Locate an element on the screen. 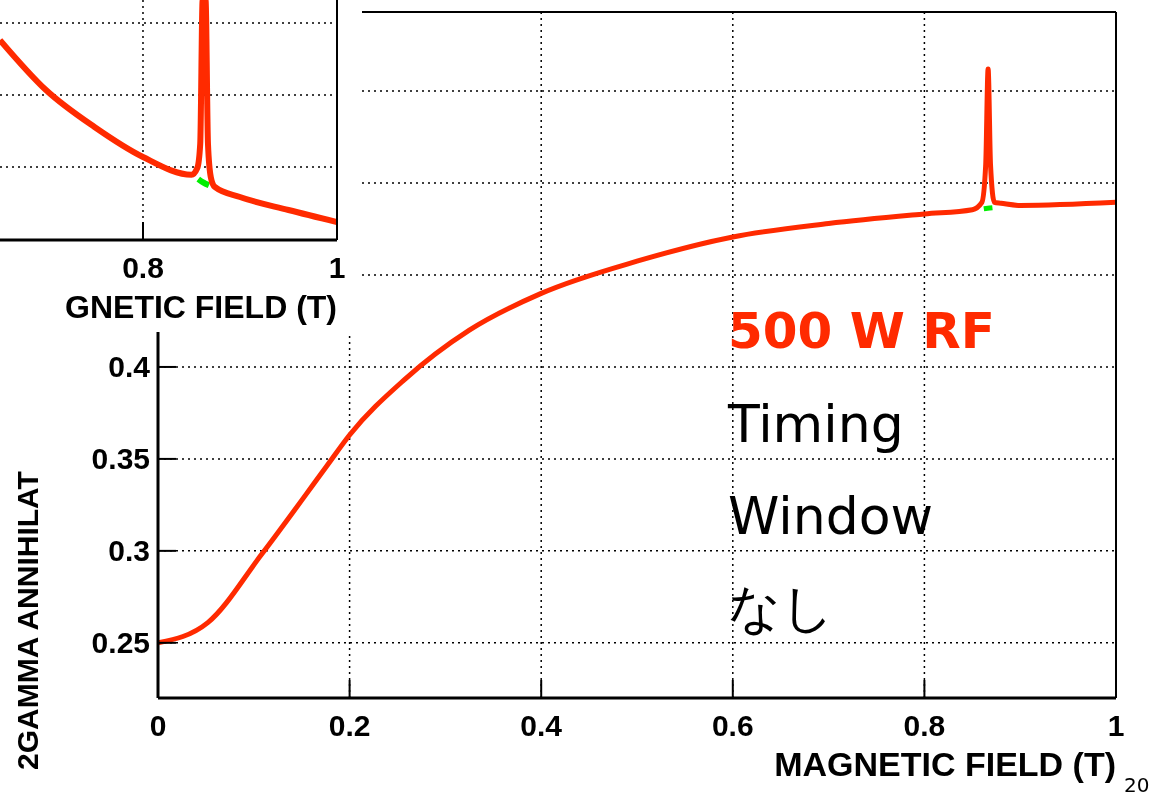  text: 20 is located at coordinates (1137, 785).